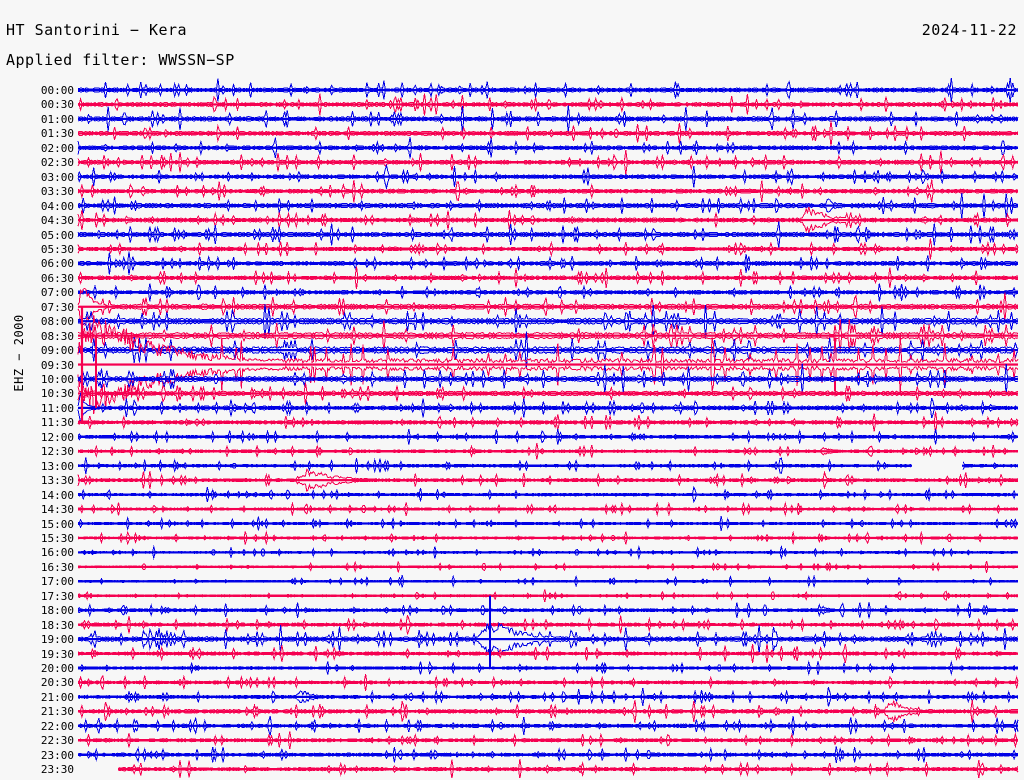 The height and width of the screenshot is (780, 1024). Describe the element at coordinates (57, 264) in the screenshot. I see `time-tick-0600: 06:00` at that location.